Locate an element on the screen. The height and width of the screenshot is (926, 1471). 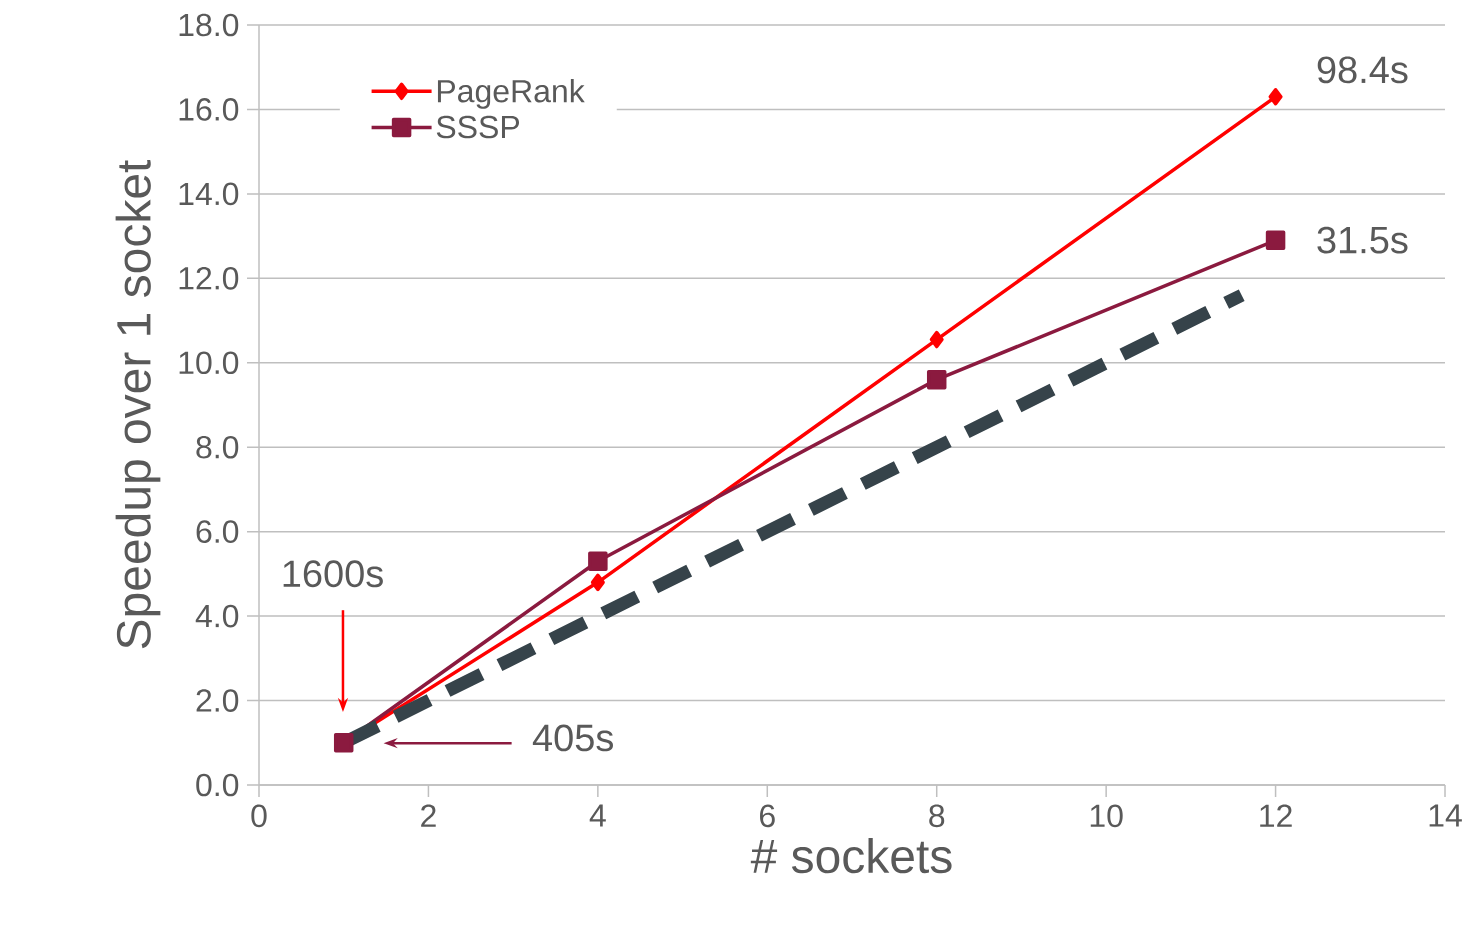
y-tick-label: 0.0 is located at coordinates (217, 785).